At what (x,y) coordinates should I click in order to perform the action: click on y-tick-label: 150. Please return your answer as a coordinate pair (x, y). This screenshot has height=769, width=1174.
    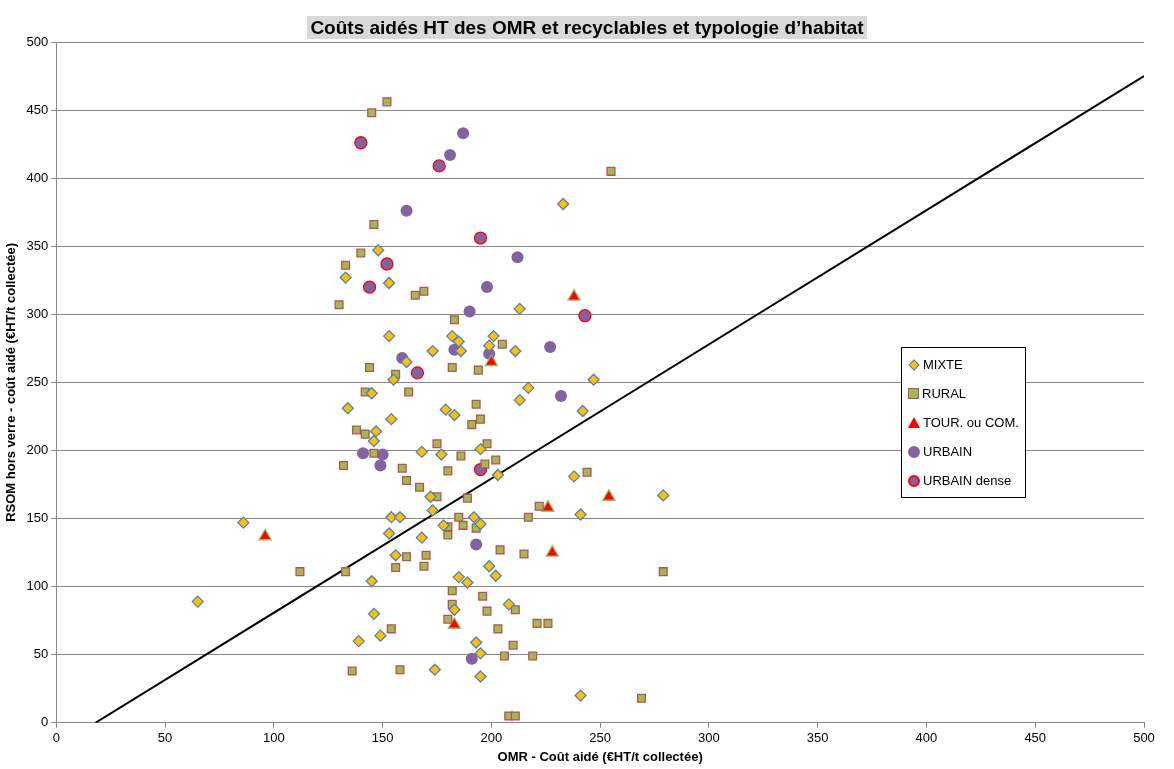
    Looking at the image, I should click on (37, 518).